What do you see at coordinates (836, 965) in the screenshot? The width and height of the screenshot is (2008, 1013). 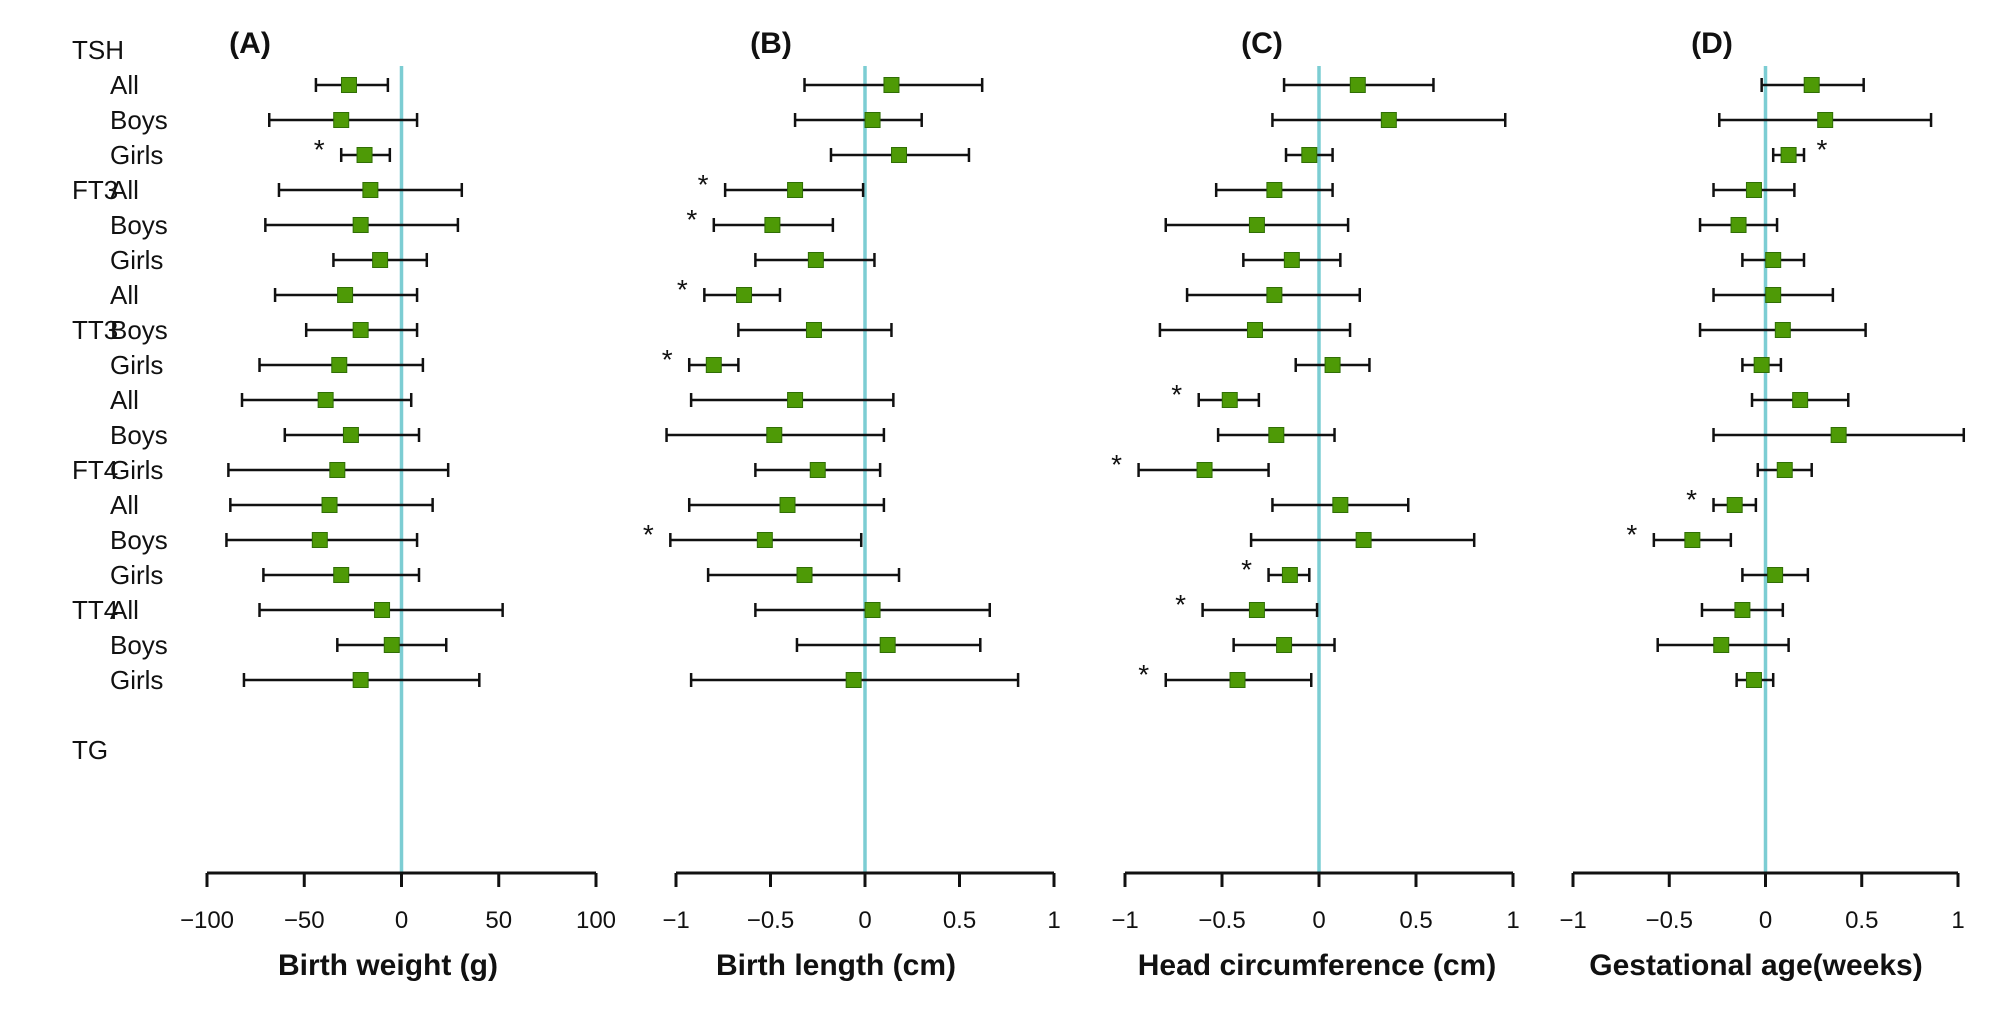 I see `x-axis-label: Birth length (cm)` at bounding box center [836, 965].